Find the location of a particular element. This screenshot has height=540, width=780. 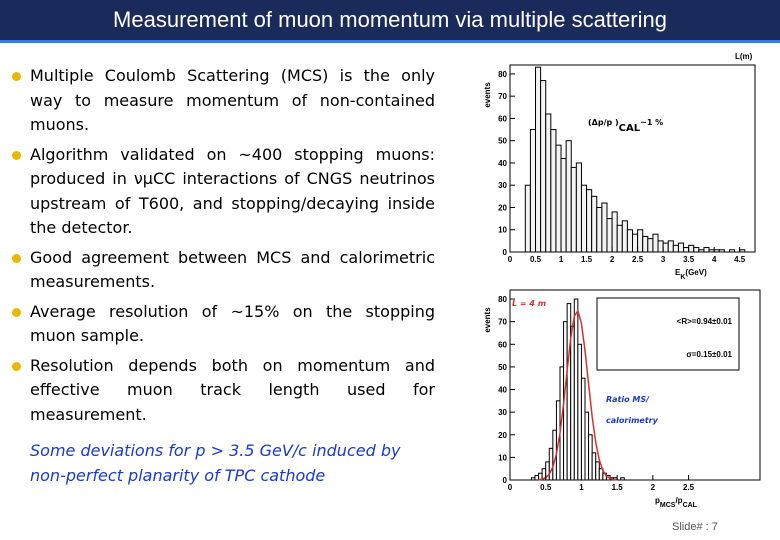

x_label_parts: EK(GeV) is located at coordinates (691, 274).